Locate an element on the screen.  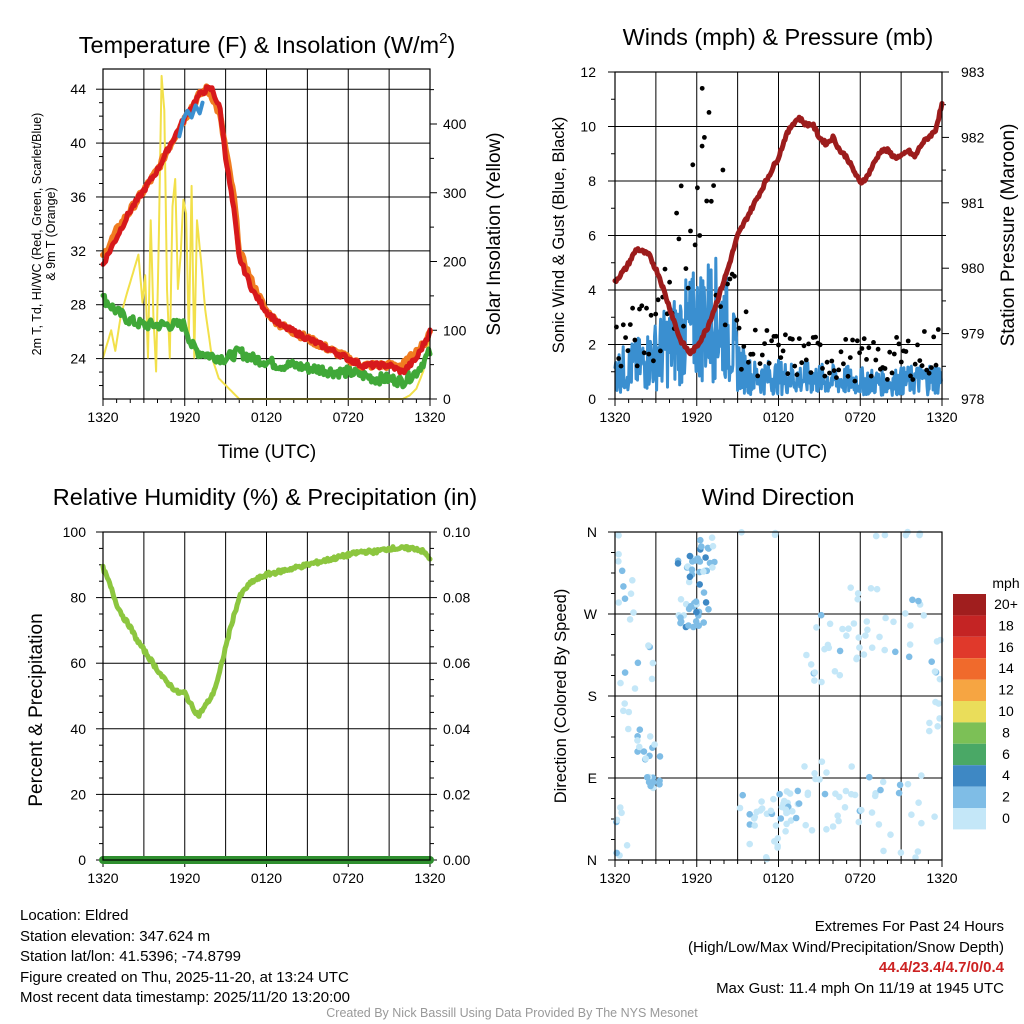
y-tick-label-left: E is located at coordinates (592, 778).